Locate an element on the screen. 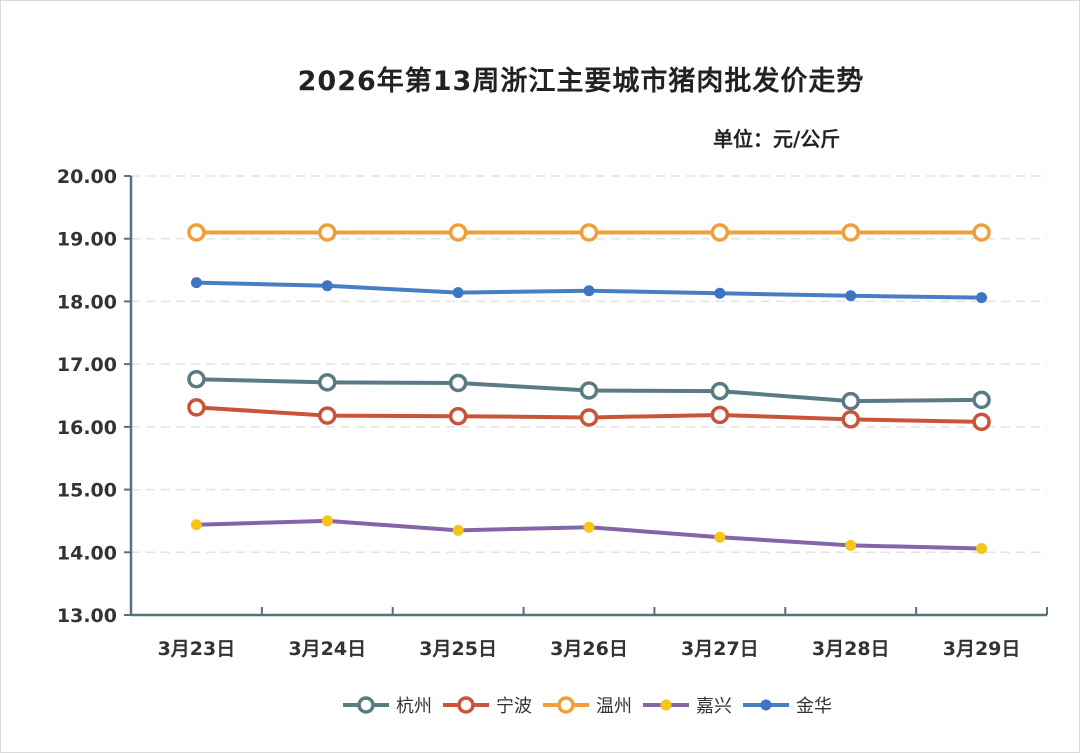 This screenshot has height=753, width=1080. y-tick-label: 20.00 is located at coordinates (87, 177).